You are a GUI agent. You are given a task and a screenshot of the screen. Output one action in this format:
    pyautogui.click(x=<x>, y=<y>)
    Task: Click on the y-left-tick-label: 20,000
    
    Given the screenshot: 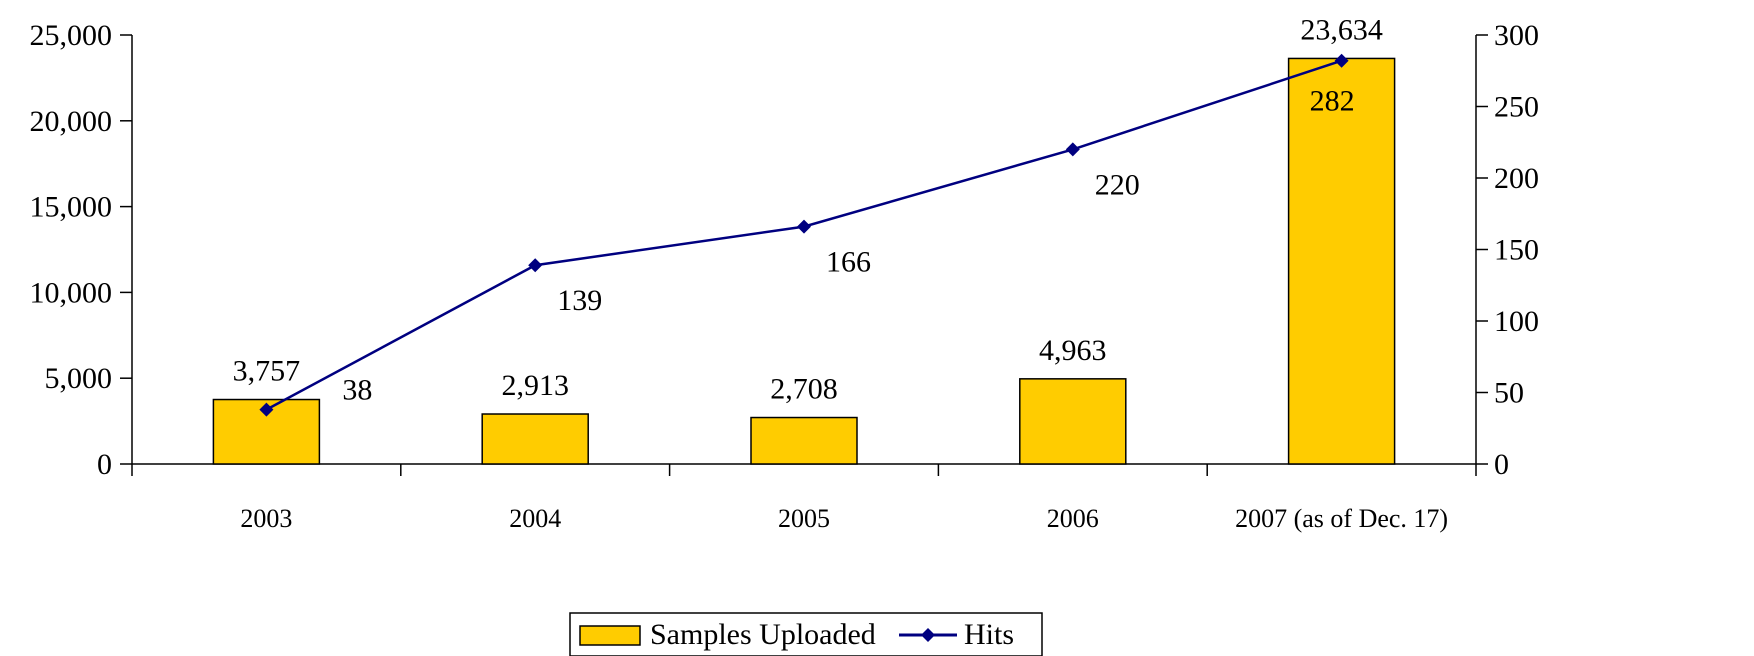 What is the action you would take?
    pyautogui.click(x=71, y=121)
    